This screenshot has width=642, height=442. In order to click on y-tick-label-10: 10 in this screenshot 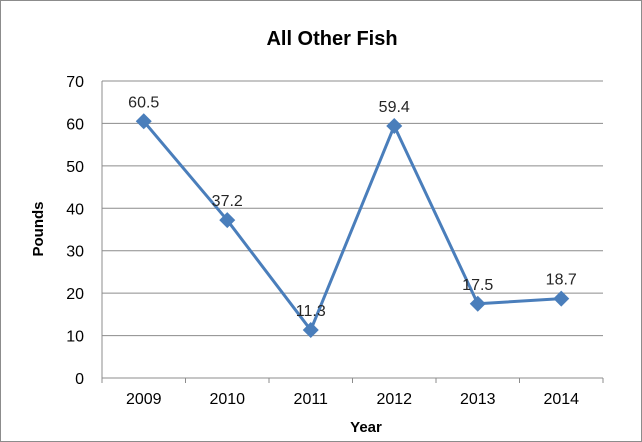, I will do `click(75, 337)`.